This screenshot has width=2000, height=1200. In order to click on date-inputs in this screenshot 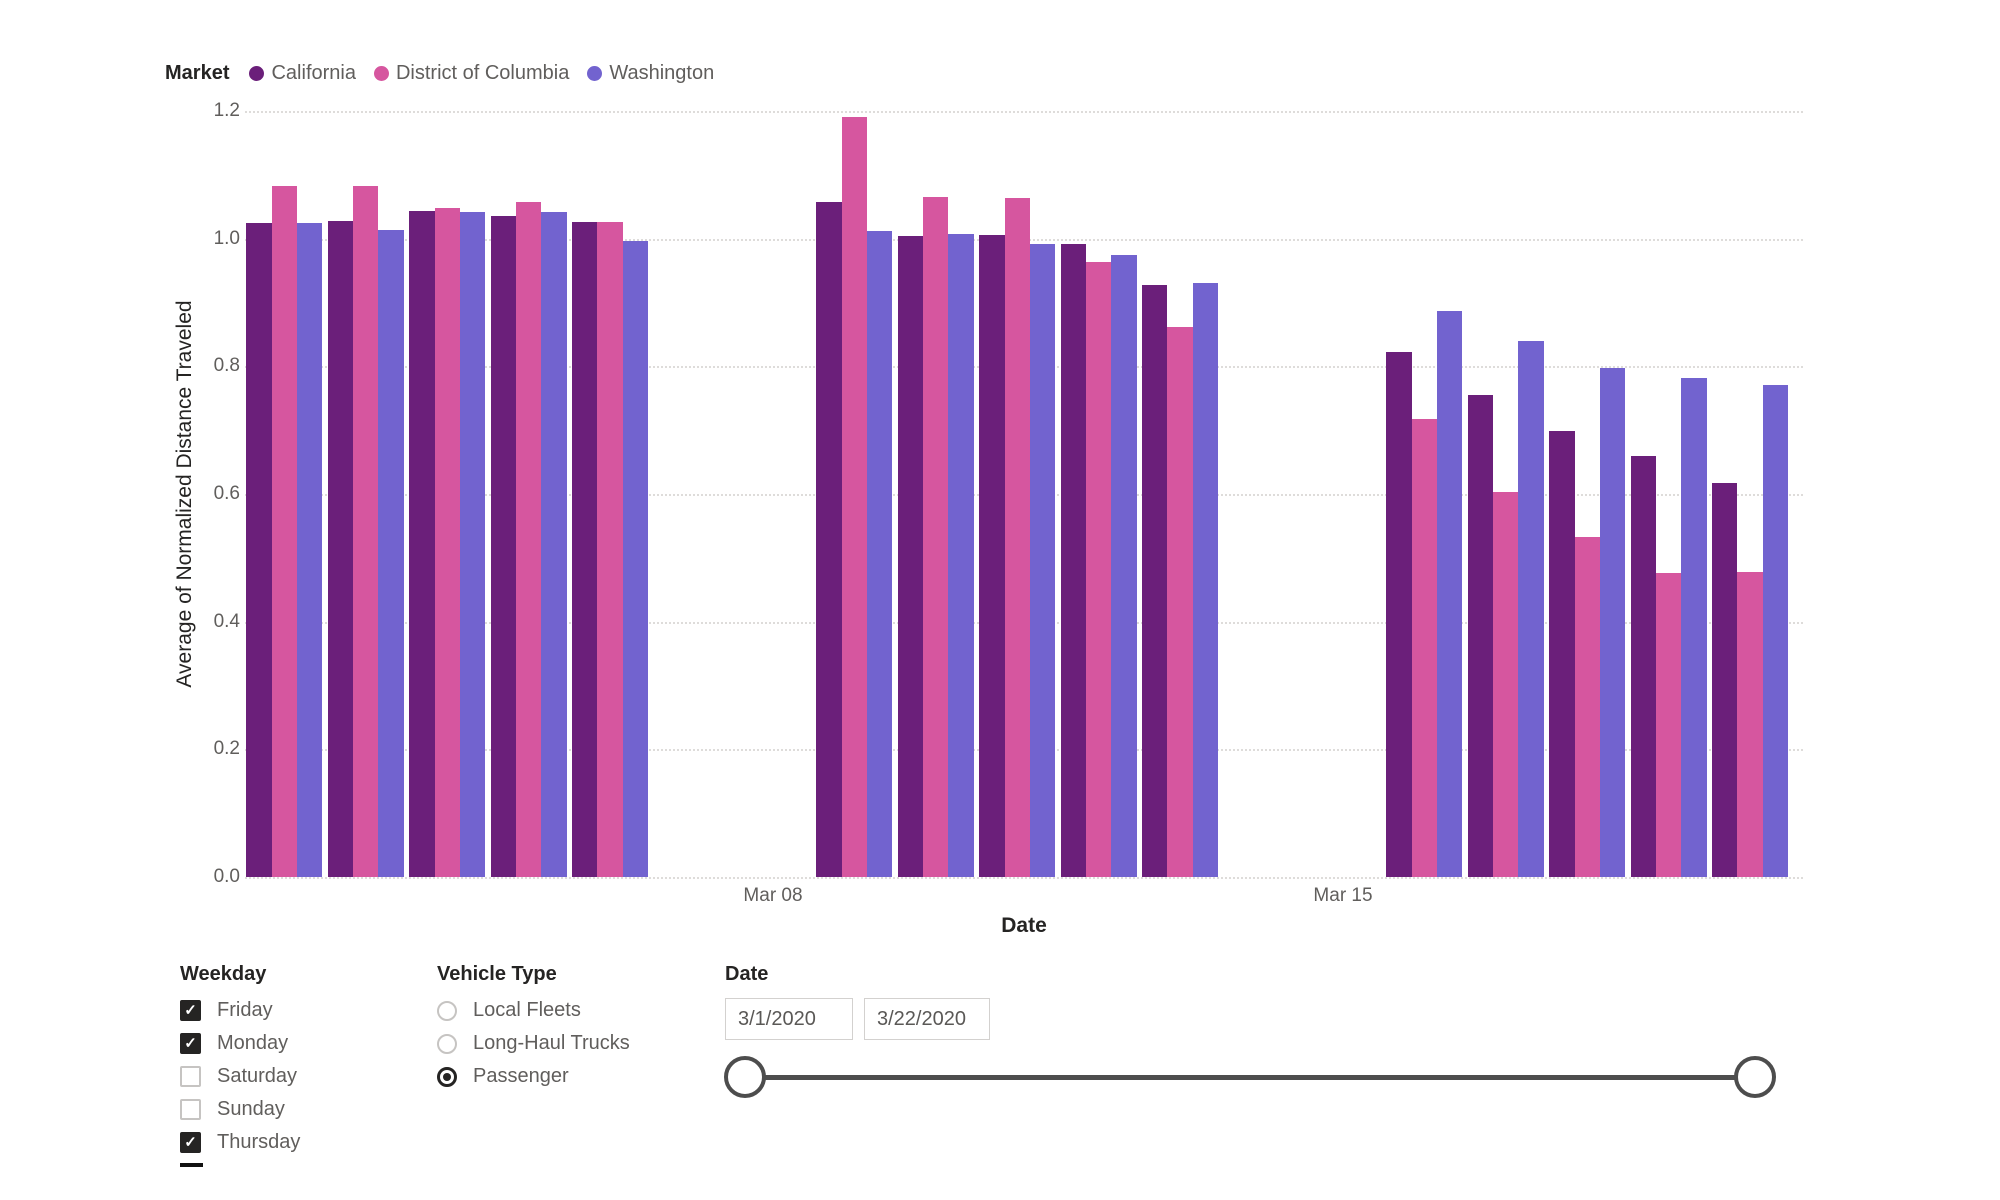, I will do `click(1285, 1019)`.